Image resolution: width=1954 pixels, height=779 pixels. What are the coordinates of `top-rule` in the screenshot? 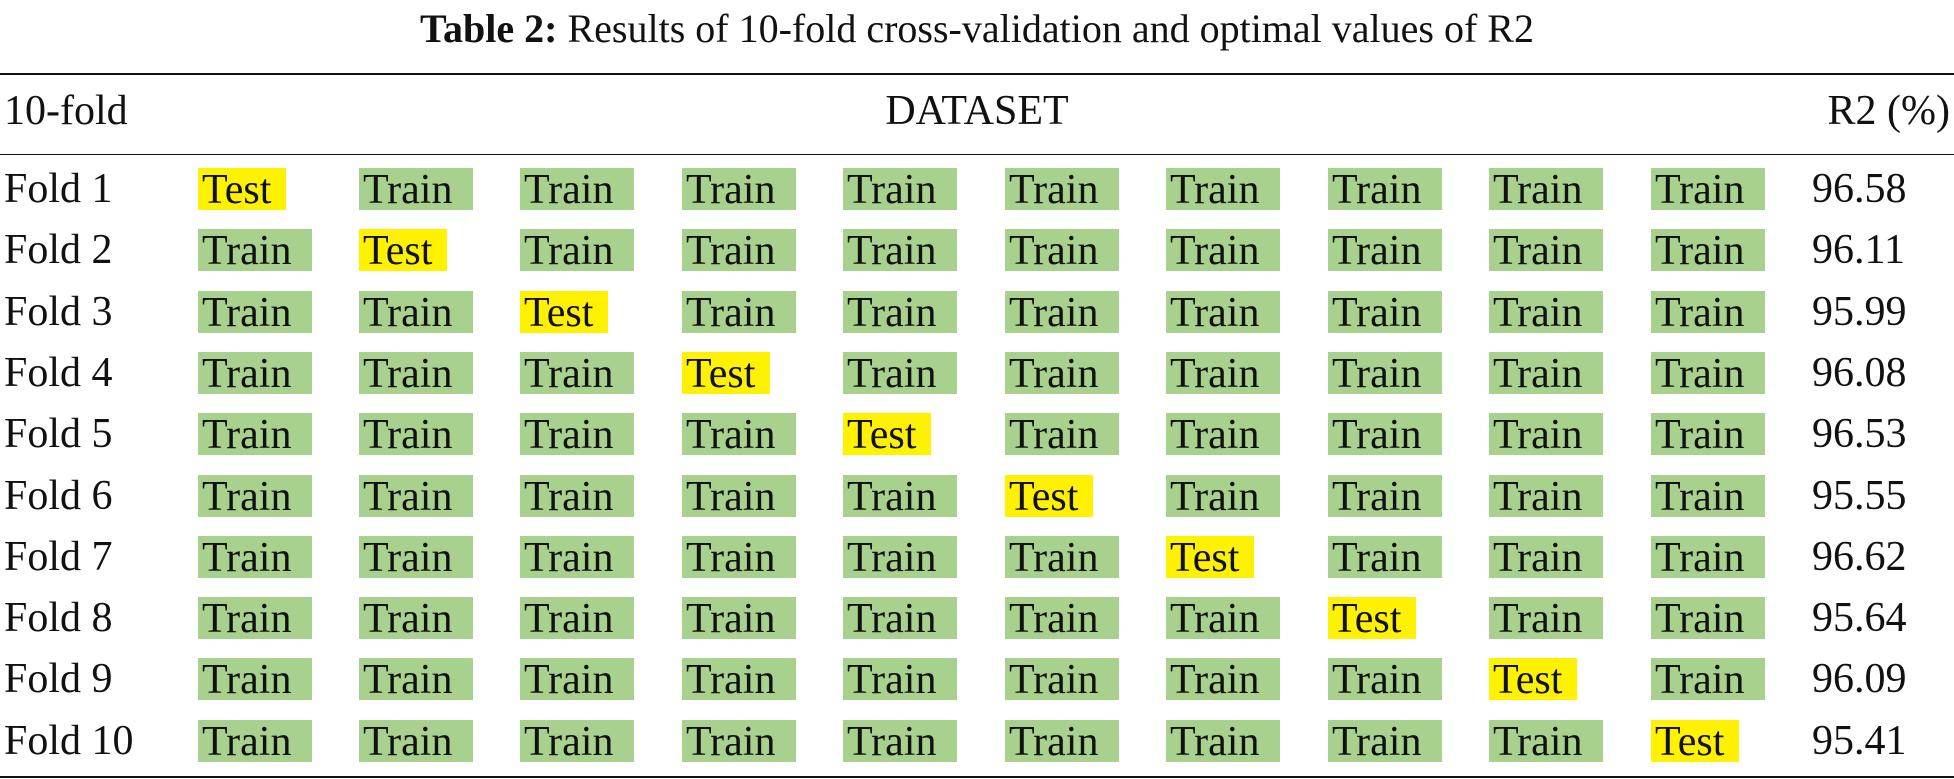 It's located at (977, 74).